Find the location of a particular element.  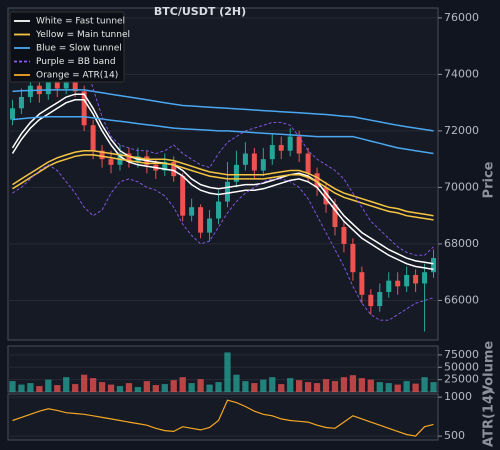

y-tick-label: 68000 is located at coordinates (461, 243).